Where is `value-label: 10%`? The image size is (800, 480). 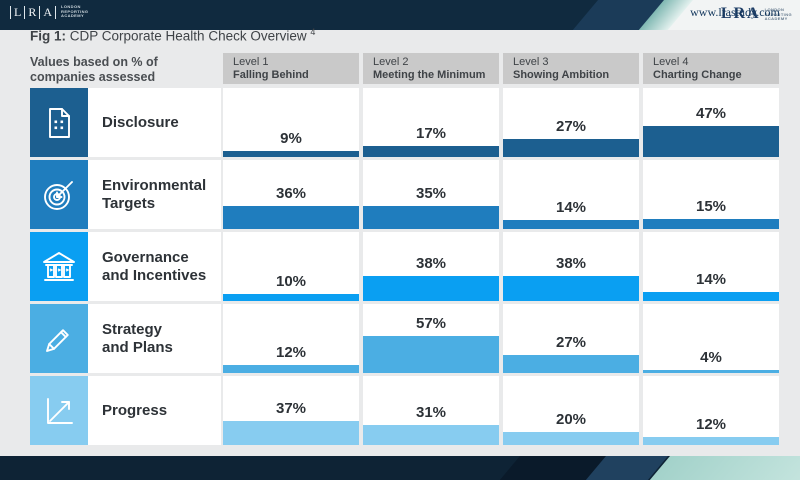
value-label: 10% is located at coordinates (291, 281).